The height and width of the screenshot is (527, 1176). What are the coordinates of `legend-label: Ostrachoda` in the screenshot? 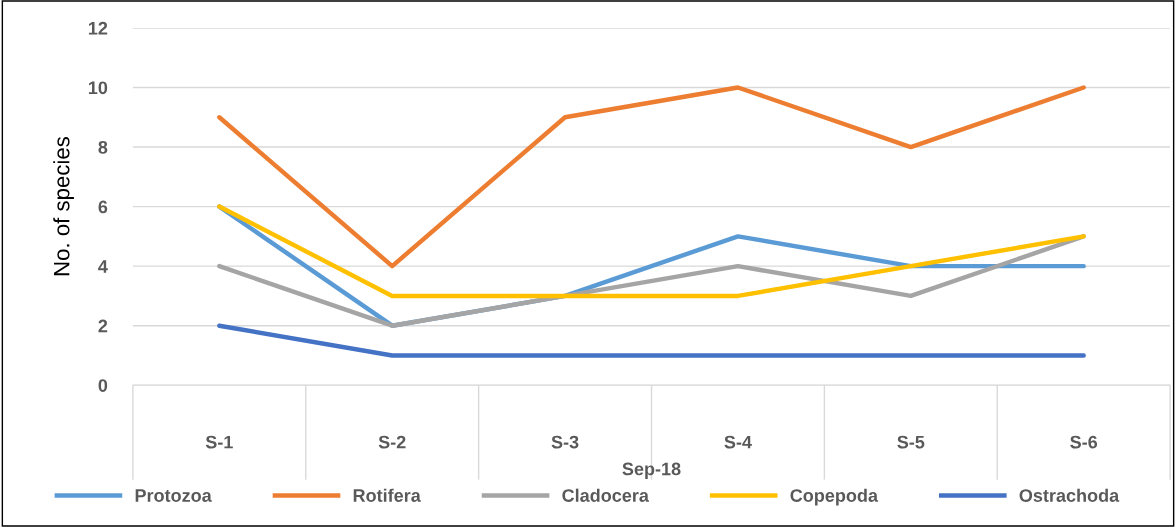 It's located at (1069, 495).